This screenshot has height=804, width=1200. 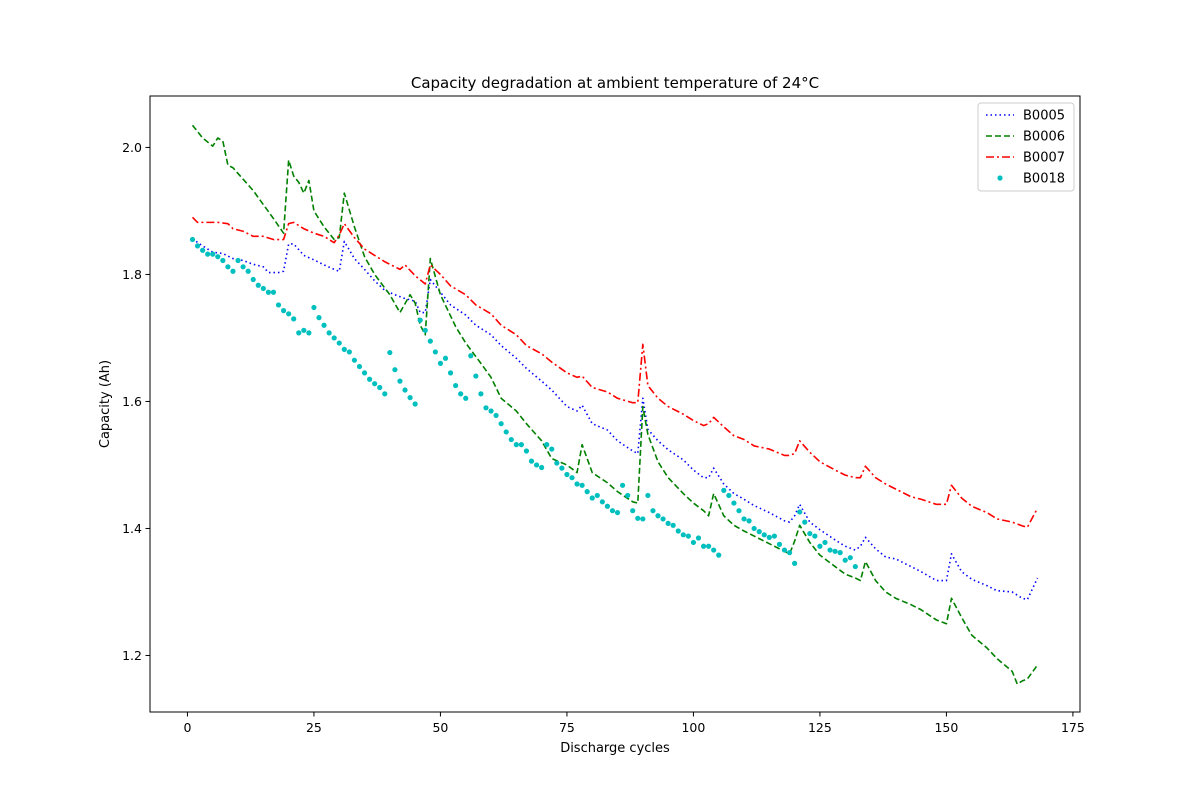 What do you see at coordinates (440, 727) in the screenshot?
I see `x-tick-label: 50` at bounding box center [440, 727].